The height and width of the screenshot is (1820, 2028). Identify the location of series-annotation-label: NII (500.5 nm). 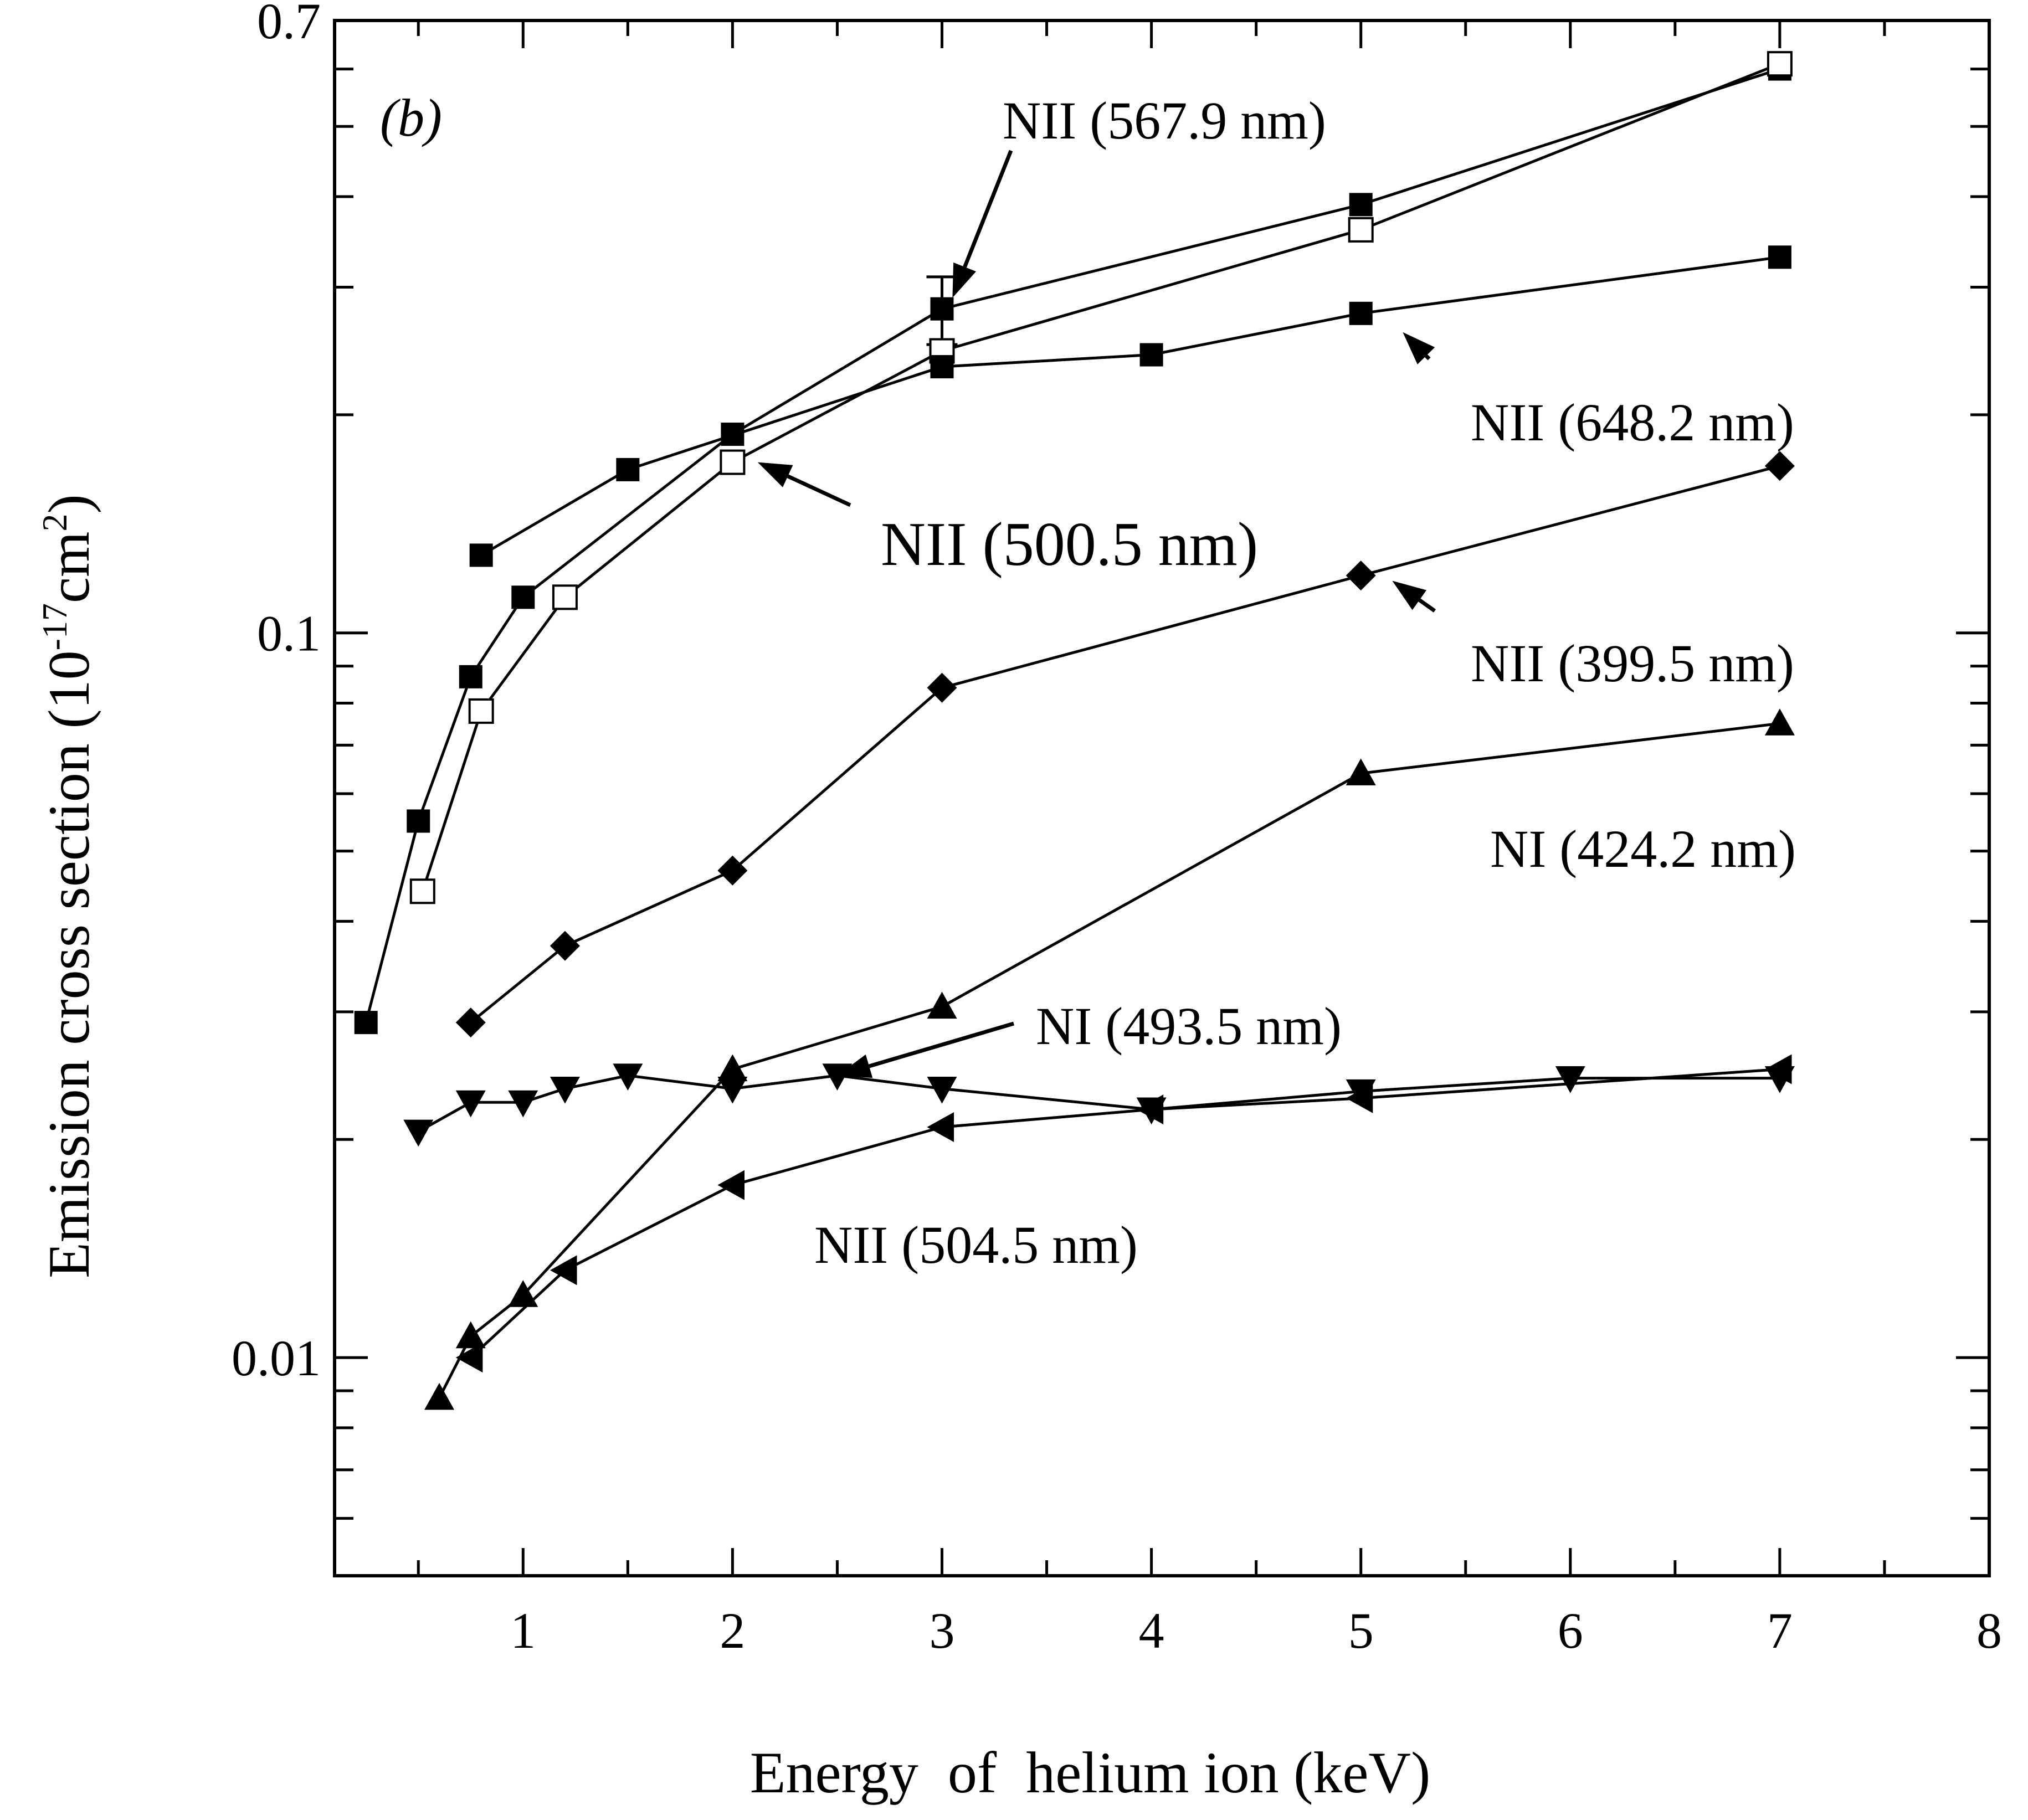
(1069, 544).